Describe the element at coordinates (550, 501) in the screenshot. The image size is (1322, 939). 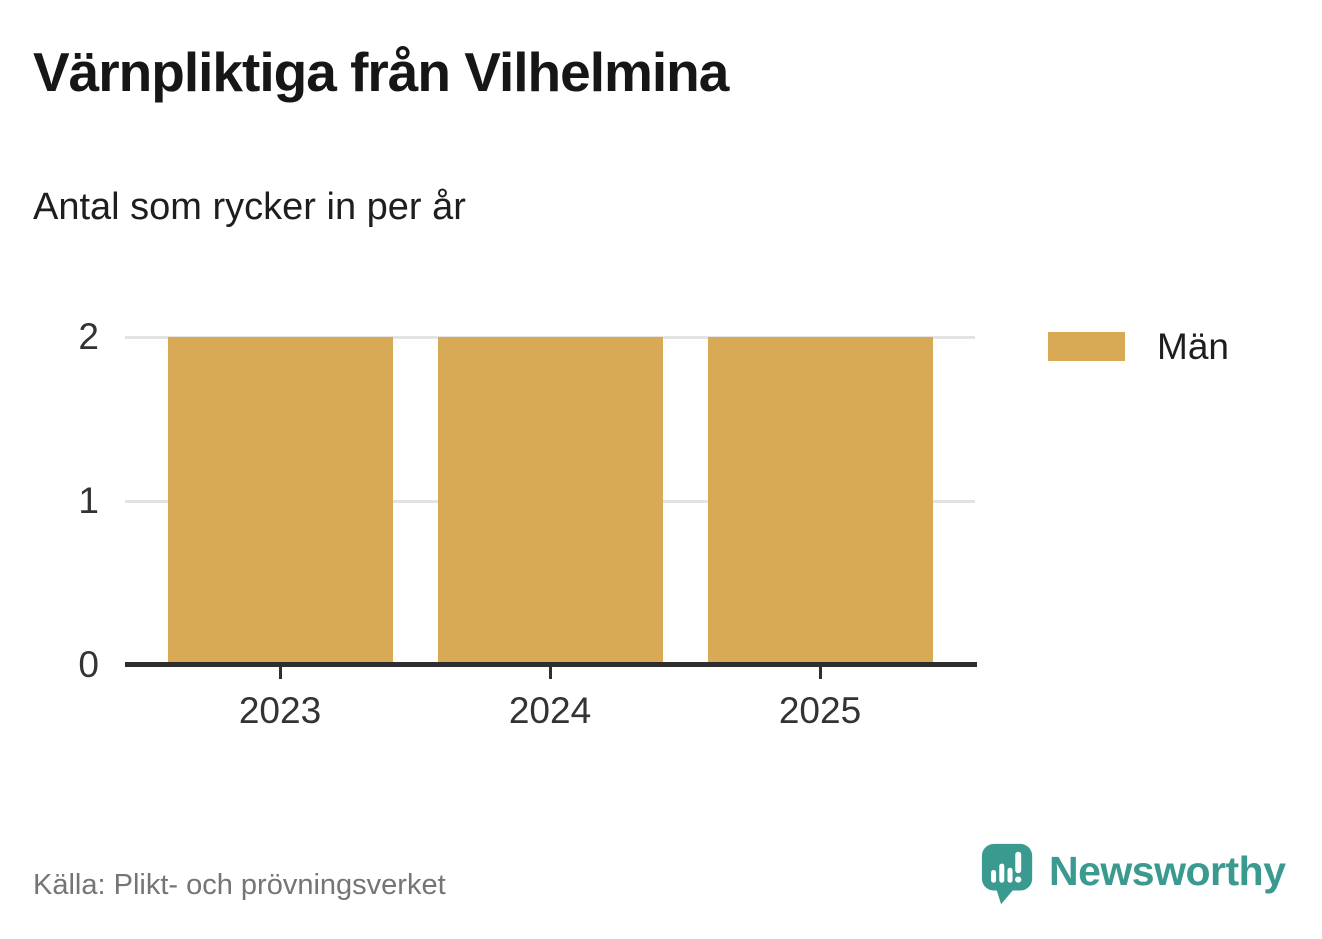
I see `bar-2024` at that location.